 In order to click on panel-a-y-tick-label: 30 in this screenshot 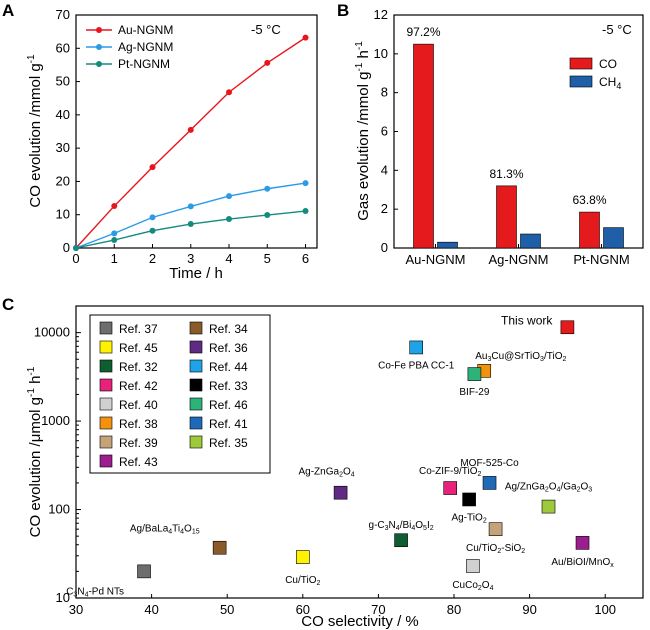, I will do `click(63, 147)`.